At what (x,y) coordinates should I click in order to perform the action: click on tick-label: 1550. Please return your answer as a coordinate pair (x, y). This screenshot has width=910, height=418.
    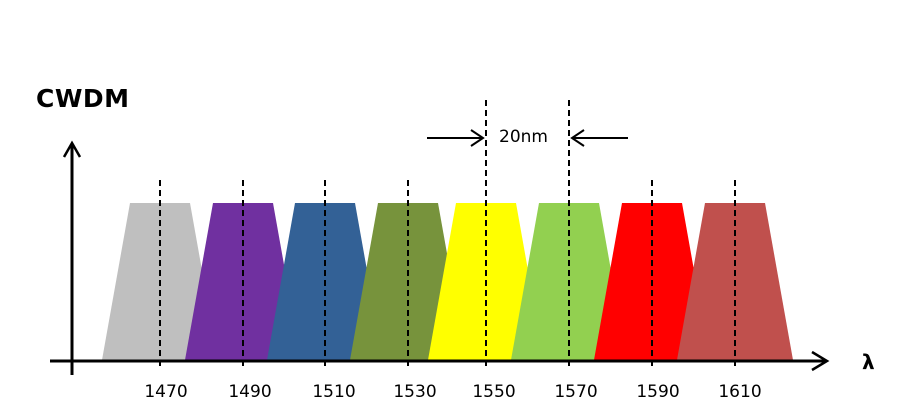
    Looking at the image, I should click on (494, 392).